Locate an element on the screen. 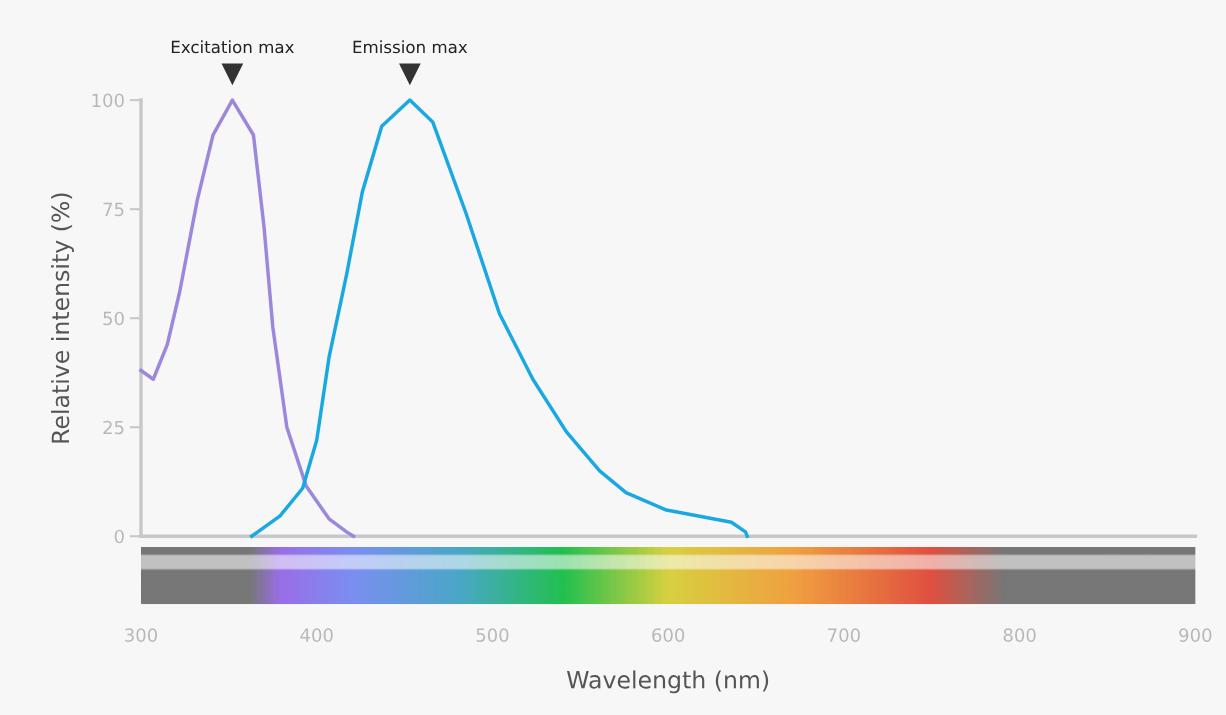 This screenshot has width=1226, height=715. x-tick-label: 500 is located at coordinates (492, 635).